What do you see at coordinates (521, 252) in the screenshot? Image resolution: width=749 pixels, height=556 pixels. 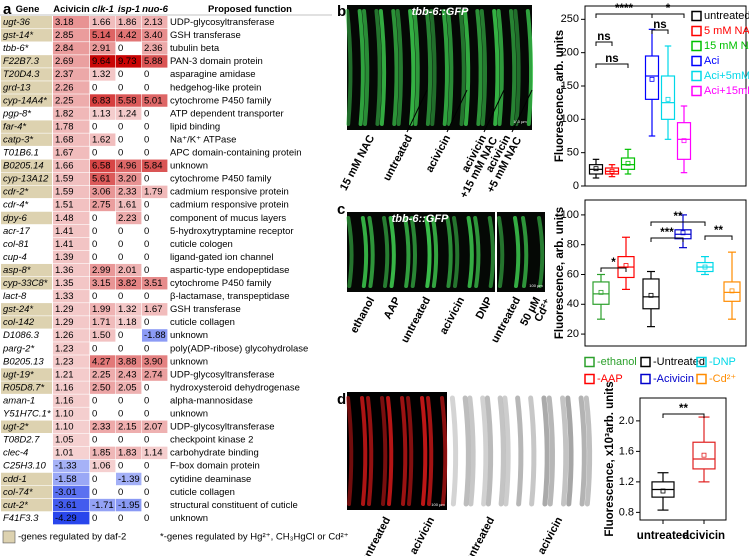 I see `micrograph` at bounding box center [521, 252].